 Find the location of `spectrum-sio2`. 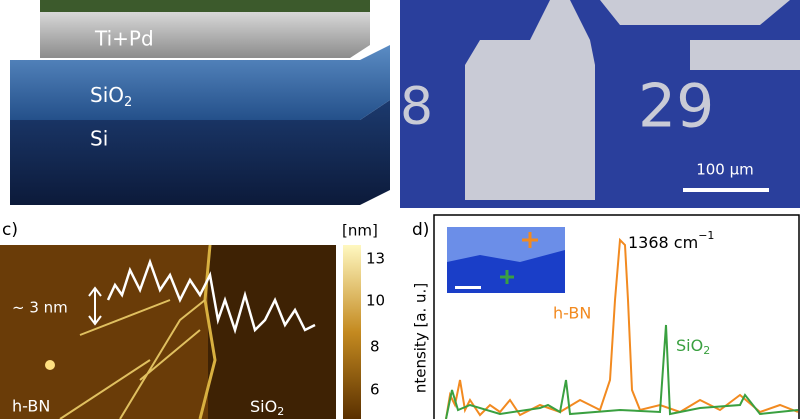

spectrum-sio2 is located at coordinates (622, 371).